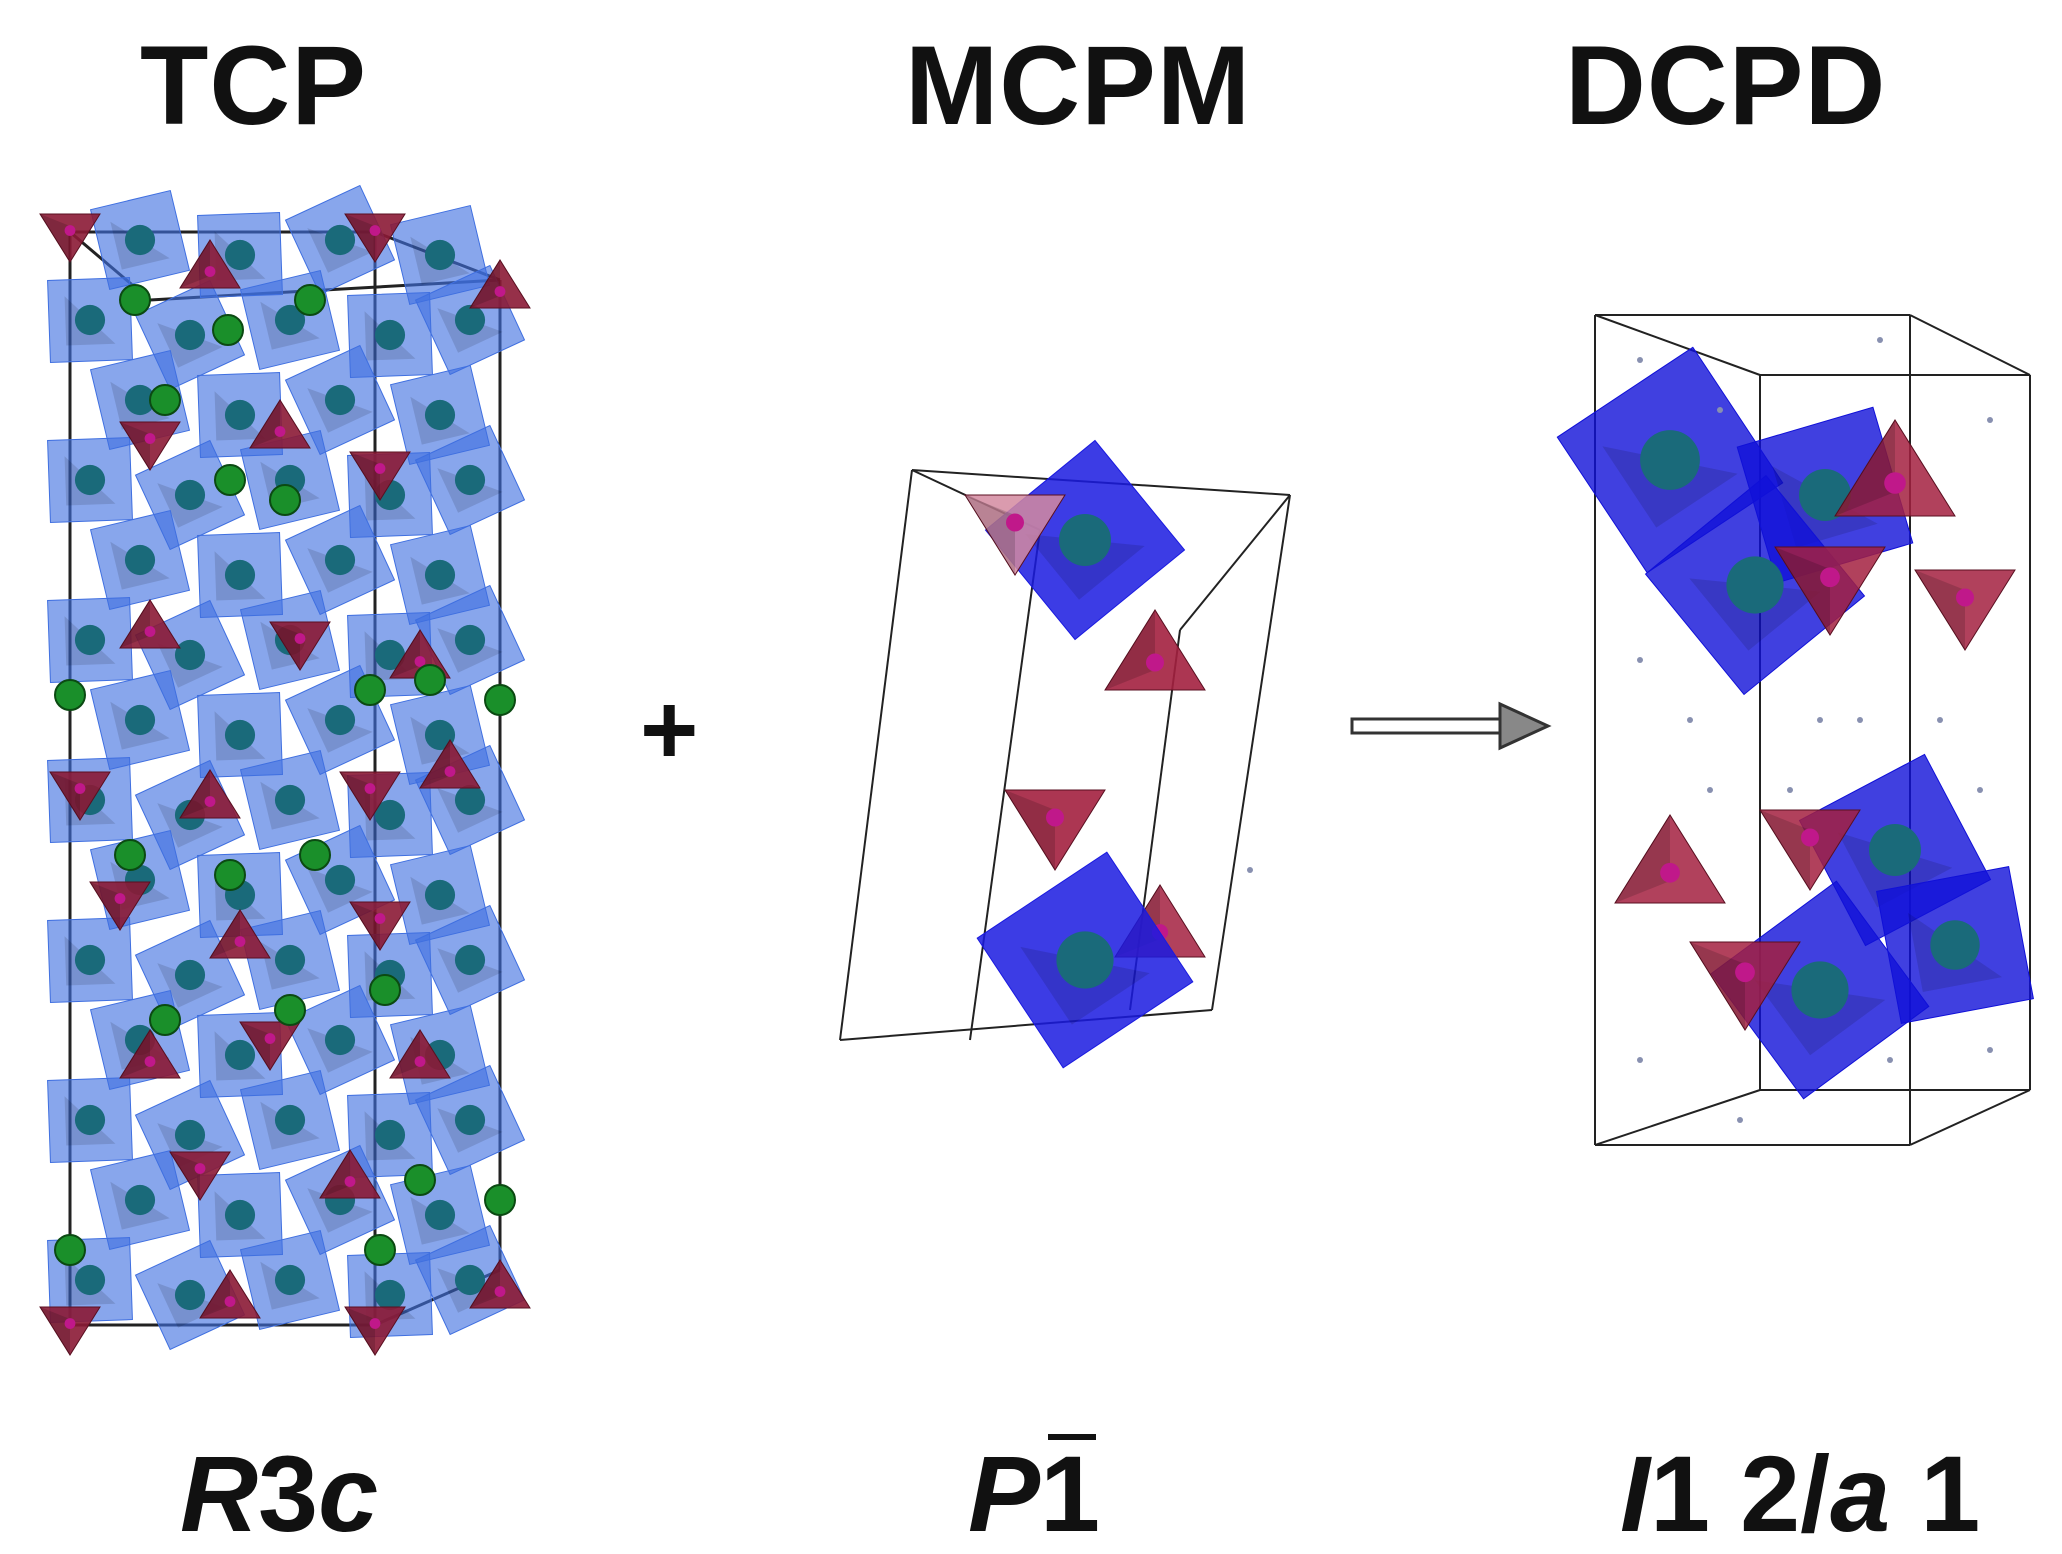  I want to click on dcpd-title: DCPD, so click(1726, 85).